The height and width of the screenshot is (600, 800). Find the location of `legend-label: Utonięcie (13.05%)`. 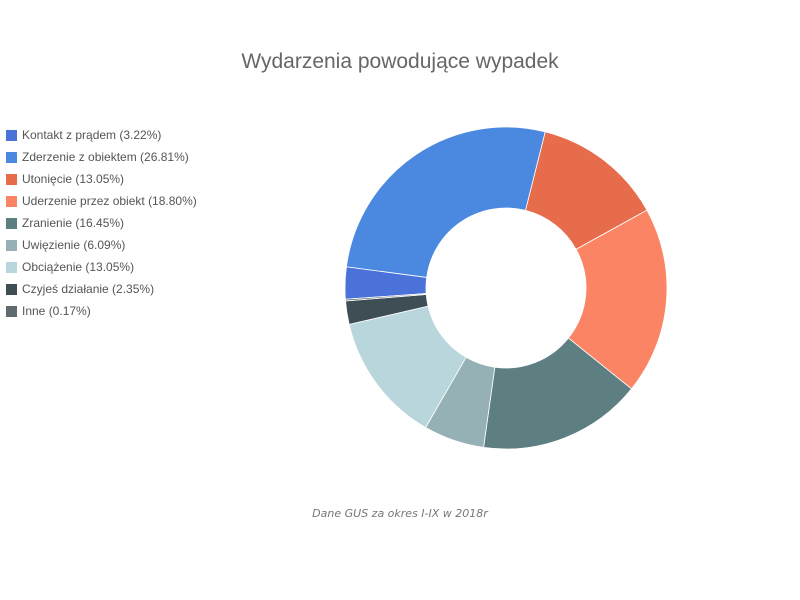

legend-label: Utonięcie (13.05%) is located at coordinates (73, 179).